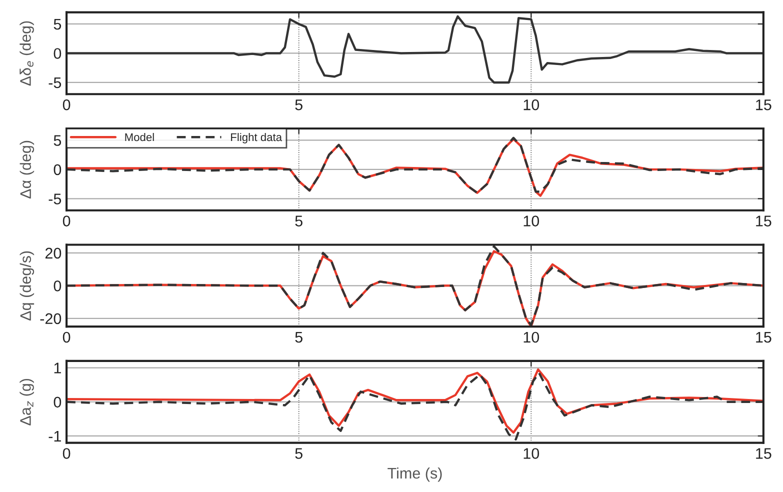 Image resolution: width=783 pixels, height=492 pixels. What do you see at coordinates (27, 169) in the screenshot?
I see `y-axis-title: Δα (deg)` at bounding box center [27, 169].